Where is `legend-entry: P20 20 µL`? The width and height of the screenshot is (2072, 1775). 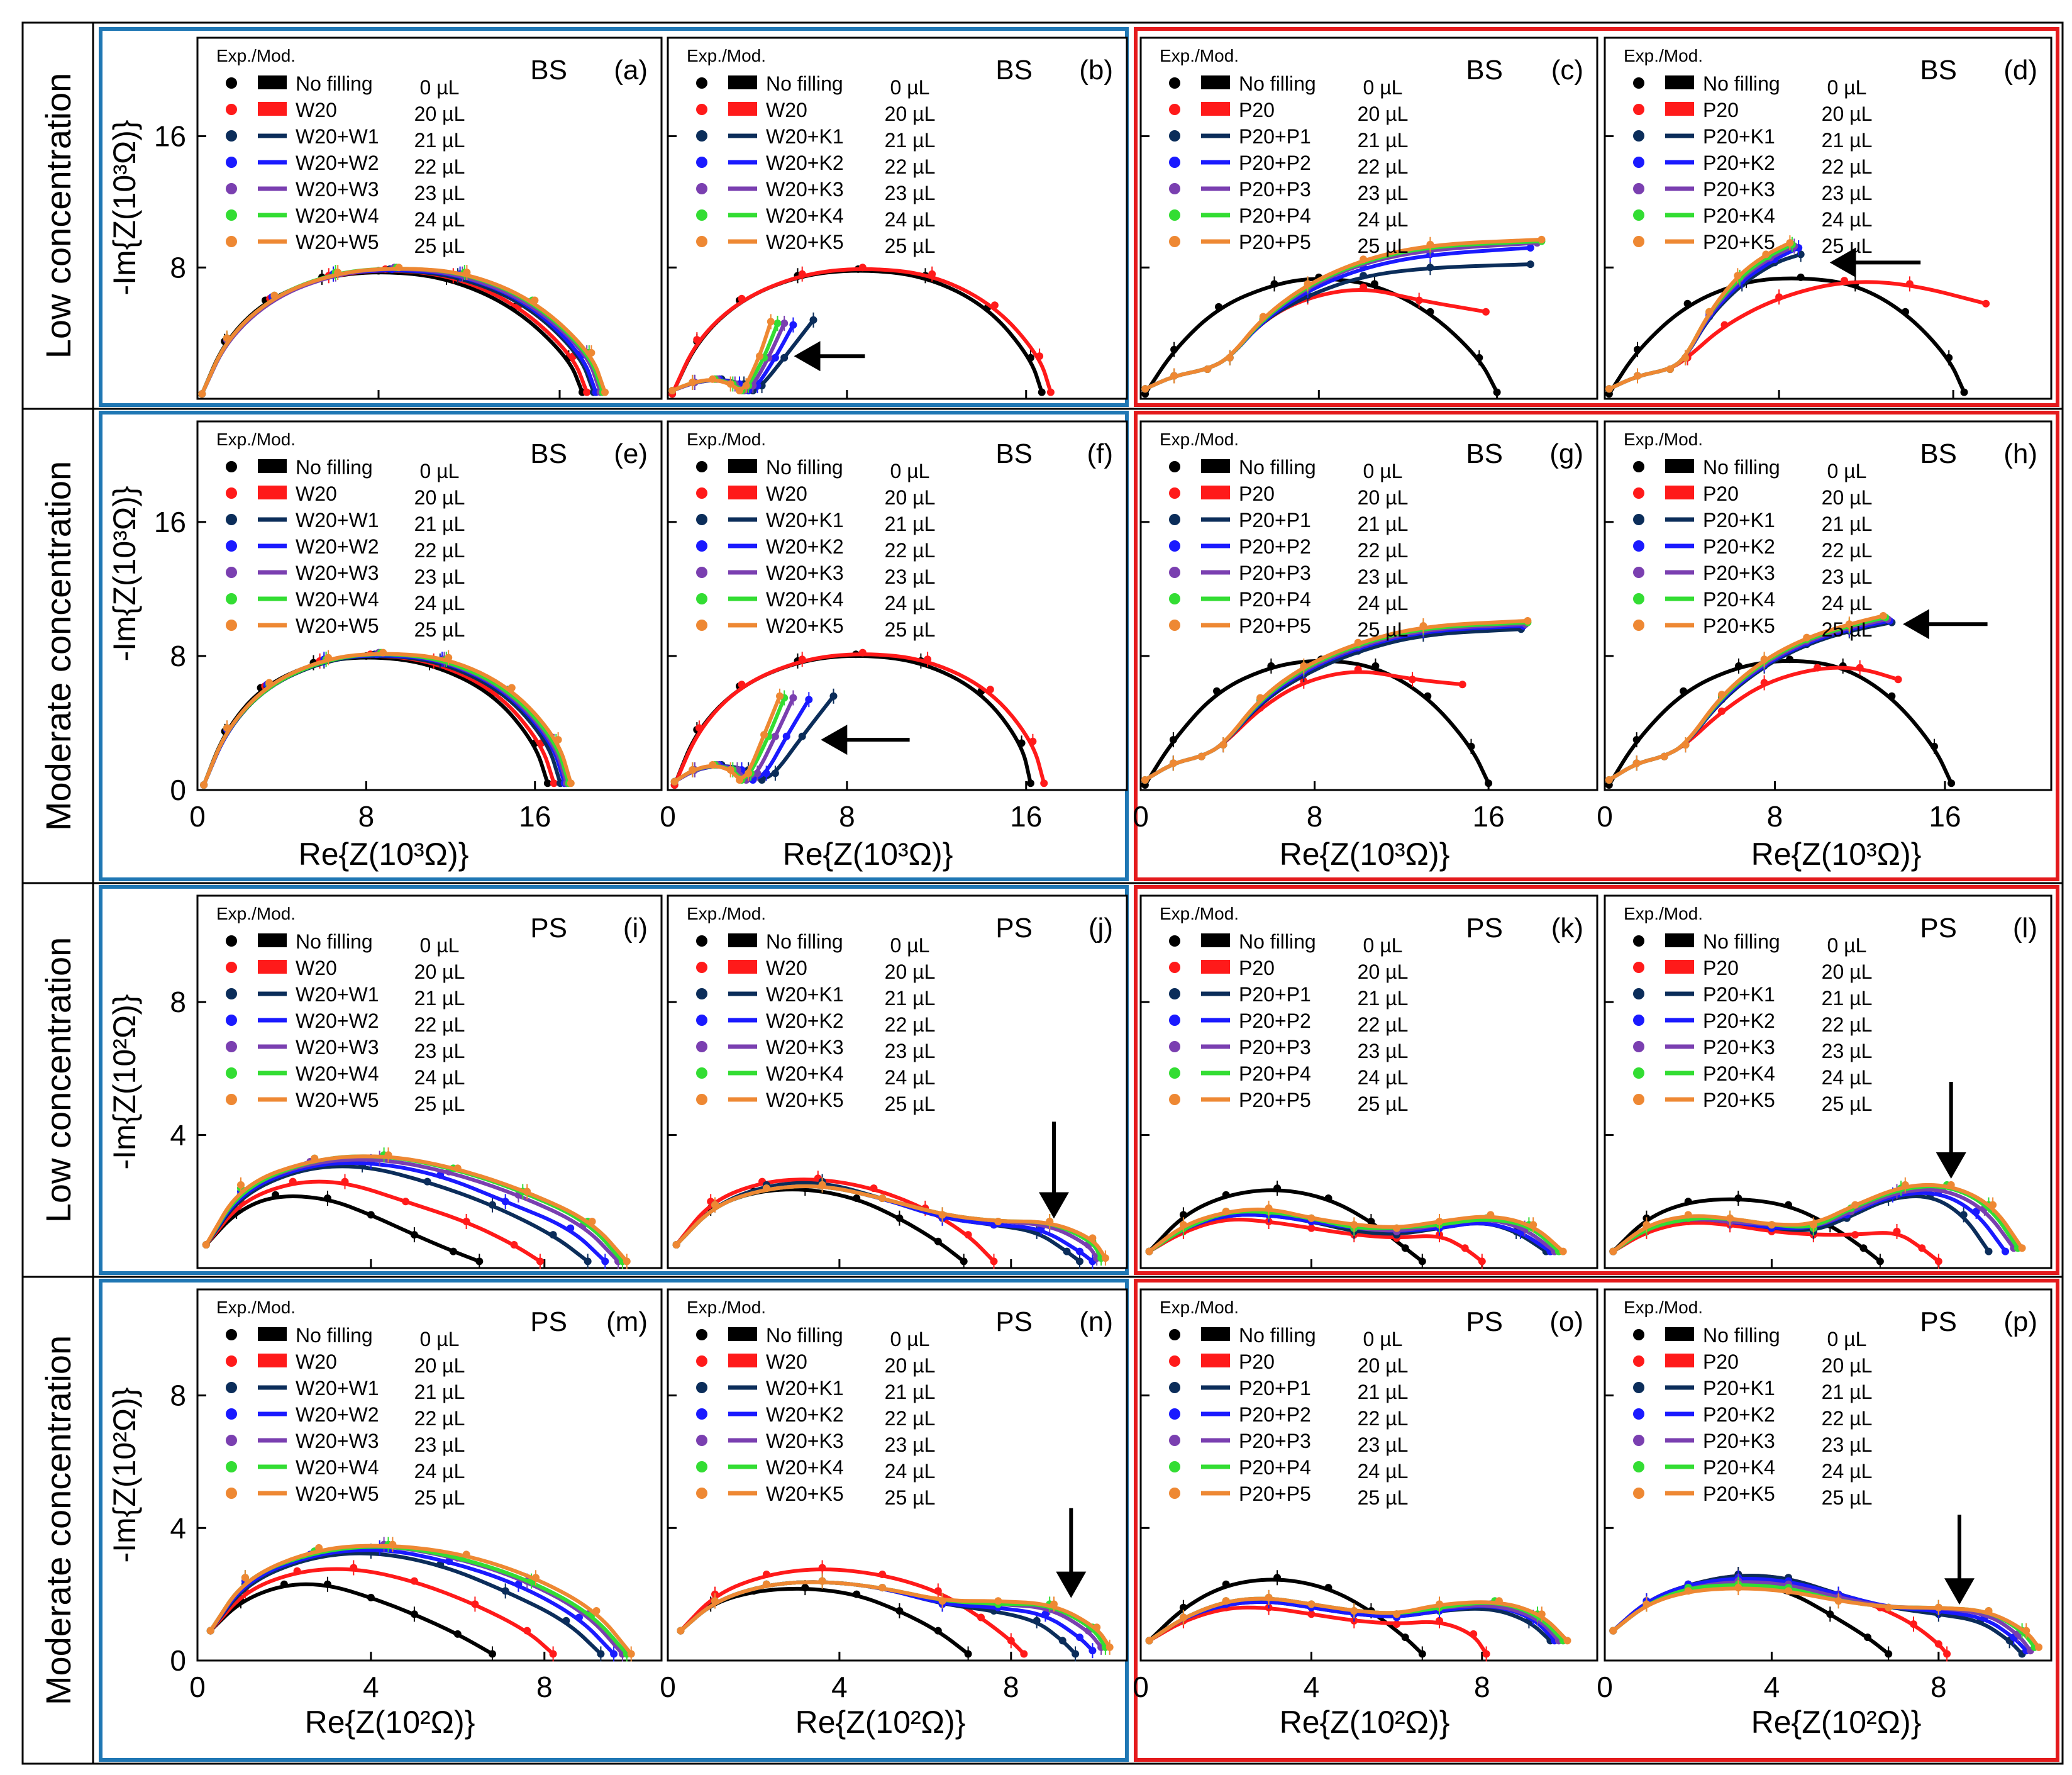
legend-entry: P20 20 µL is located at coordinates (1288, 112).